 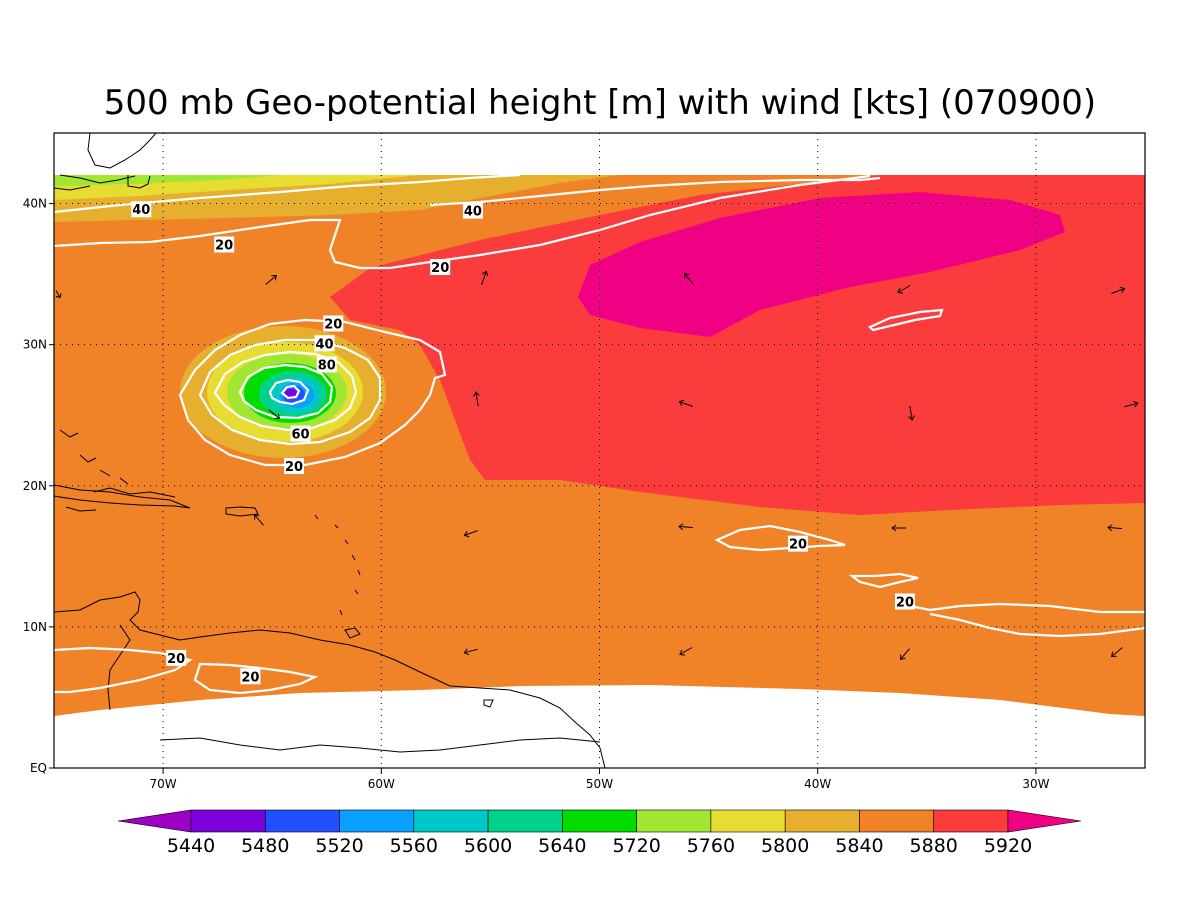 What do you see at coordinates (167, 180) in the screenshot?
I see `band-5760-fill` at bounding box center [167, 180].